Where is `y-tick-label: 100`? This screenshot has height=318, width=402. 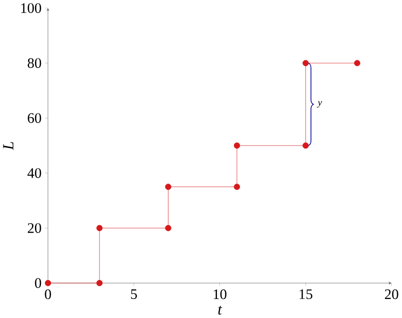
y-tick-label: 100 is located at coordinates (31, 8).